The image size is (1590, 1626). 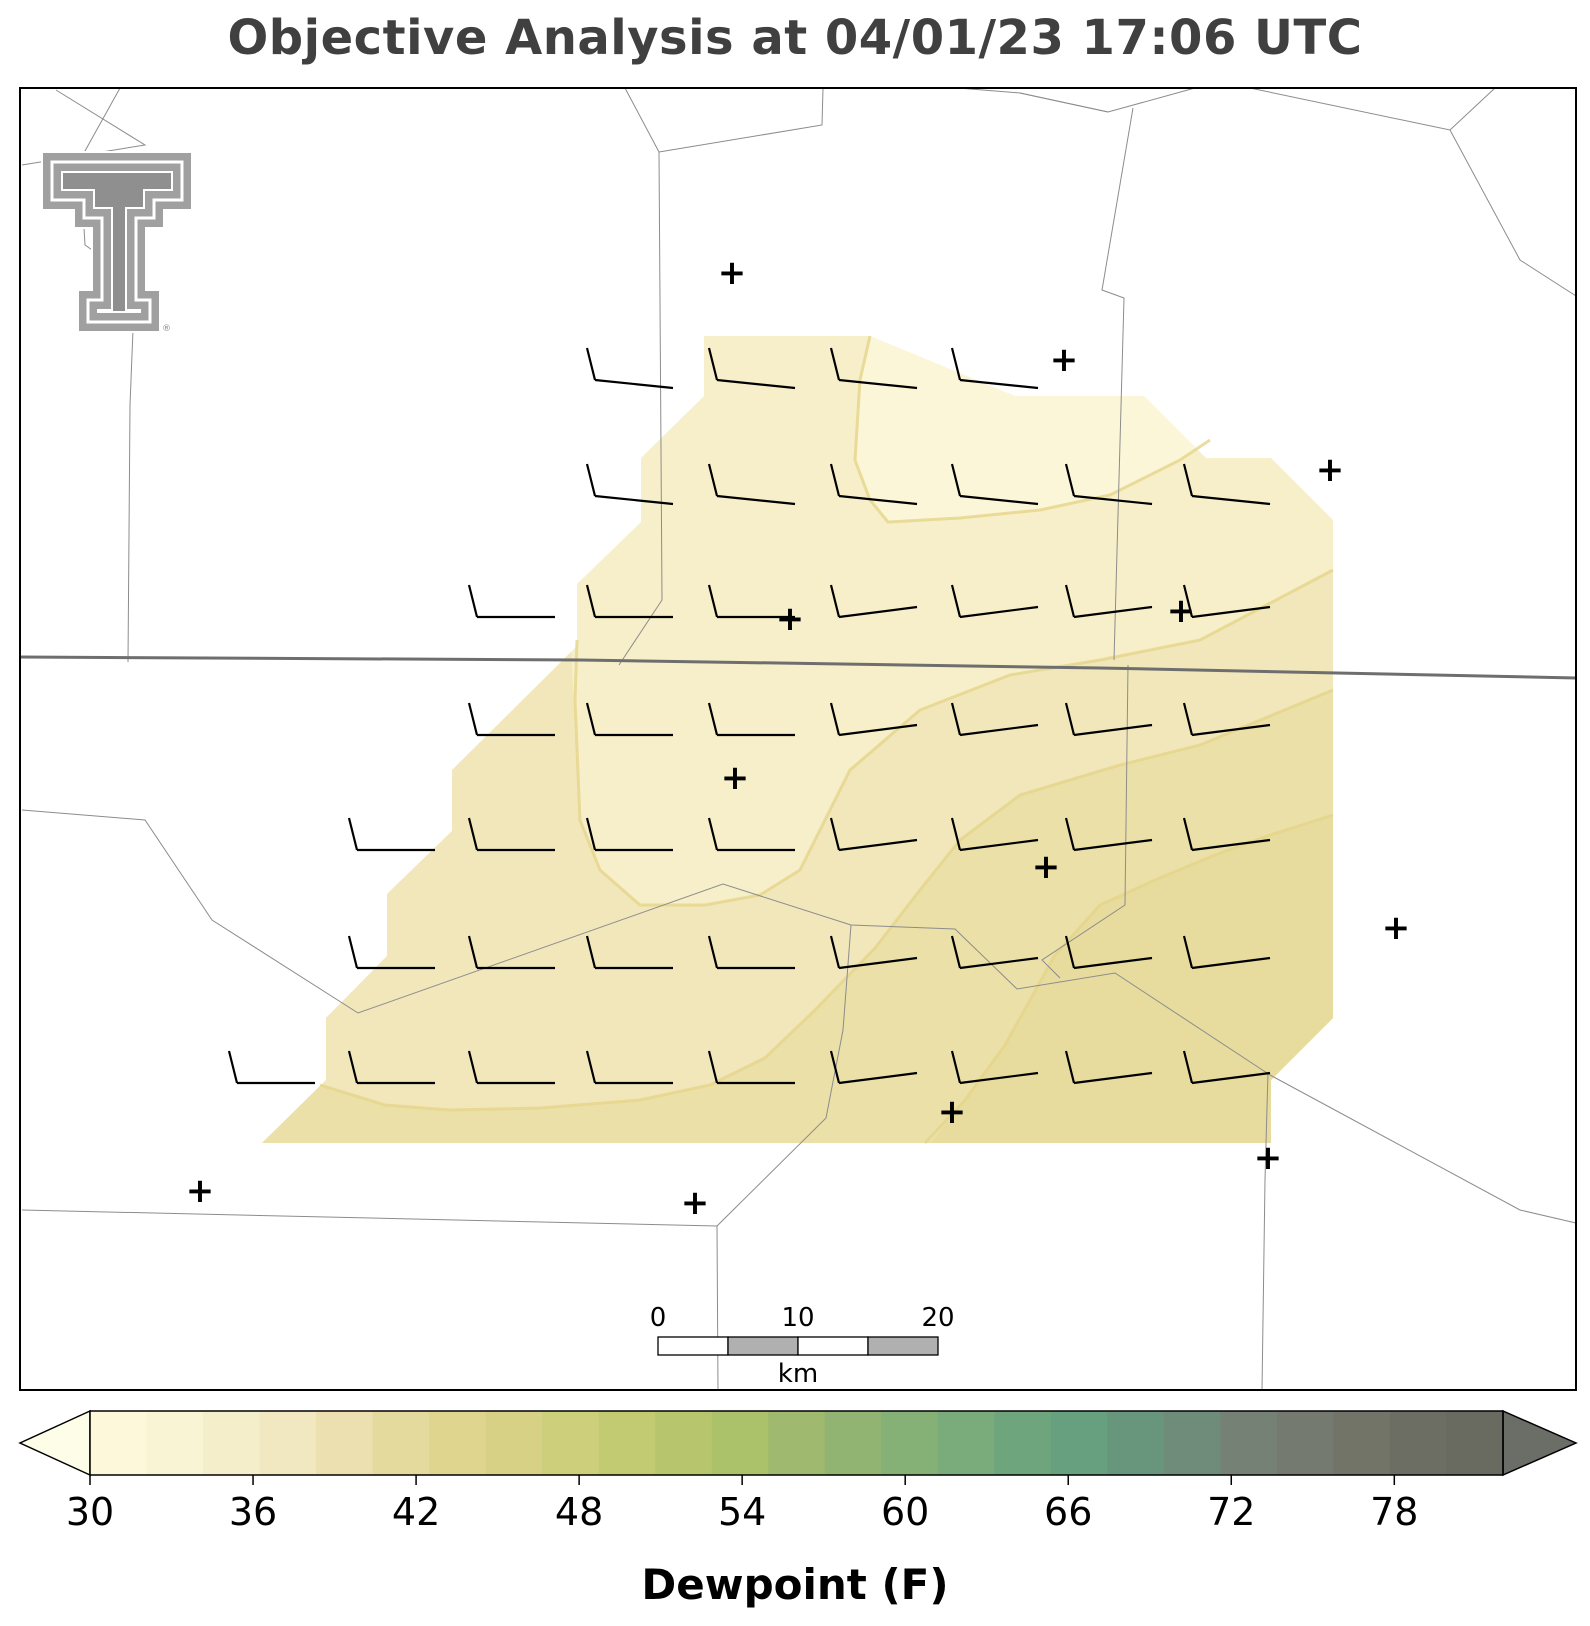 I want to click on colorbar-label: Dewpoint (F), so click(x=795, y=1584).